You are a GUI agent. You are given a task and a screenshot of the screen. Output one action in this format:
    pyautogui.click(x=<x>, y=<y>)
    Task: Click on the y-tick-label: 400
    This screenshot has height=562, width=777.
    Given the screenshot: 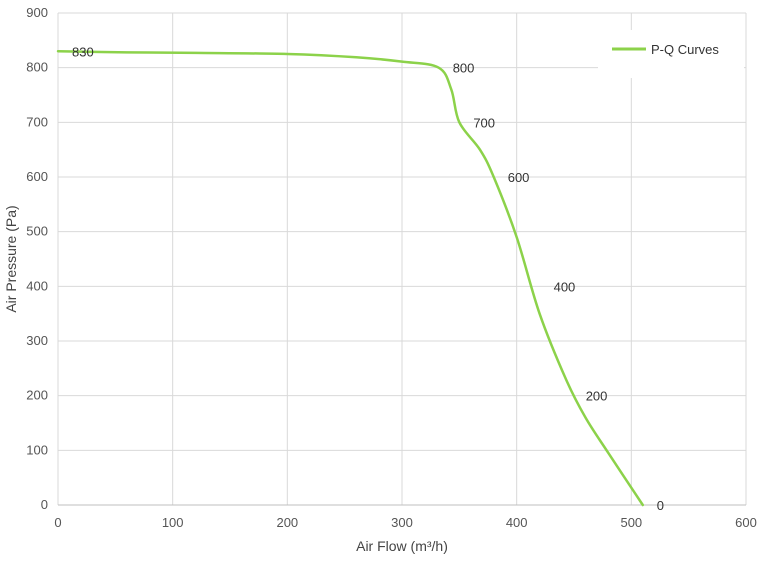 What is the action you would take?
    pyautogui.click(x=37, y=285)
    